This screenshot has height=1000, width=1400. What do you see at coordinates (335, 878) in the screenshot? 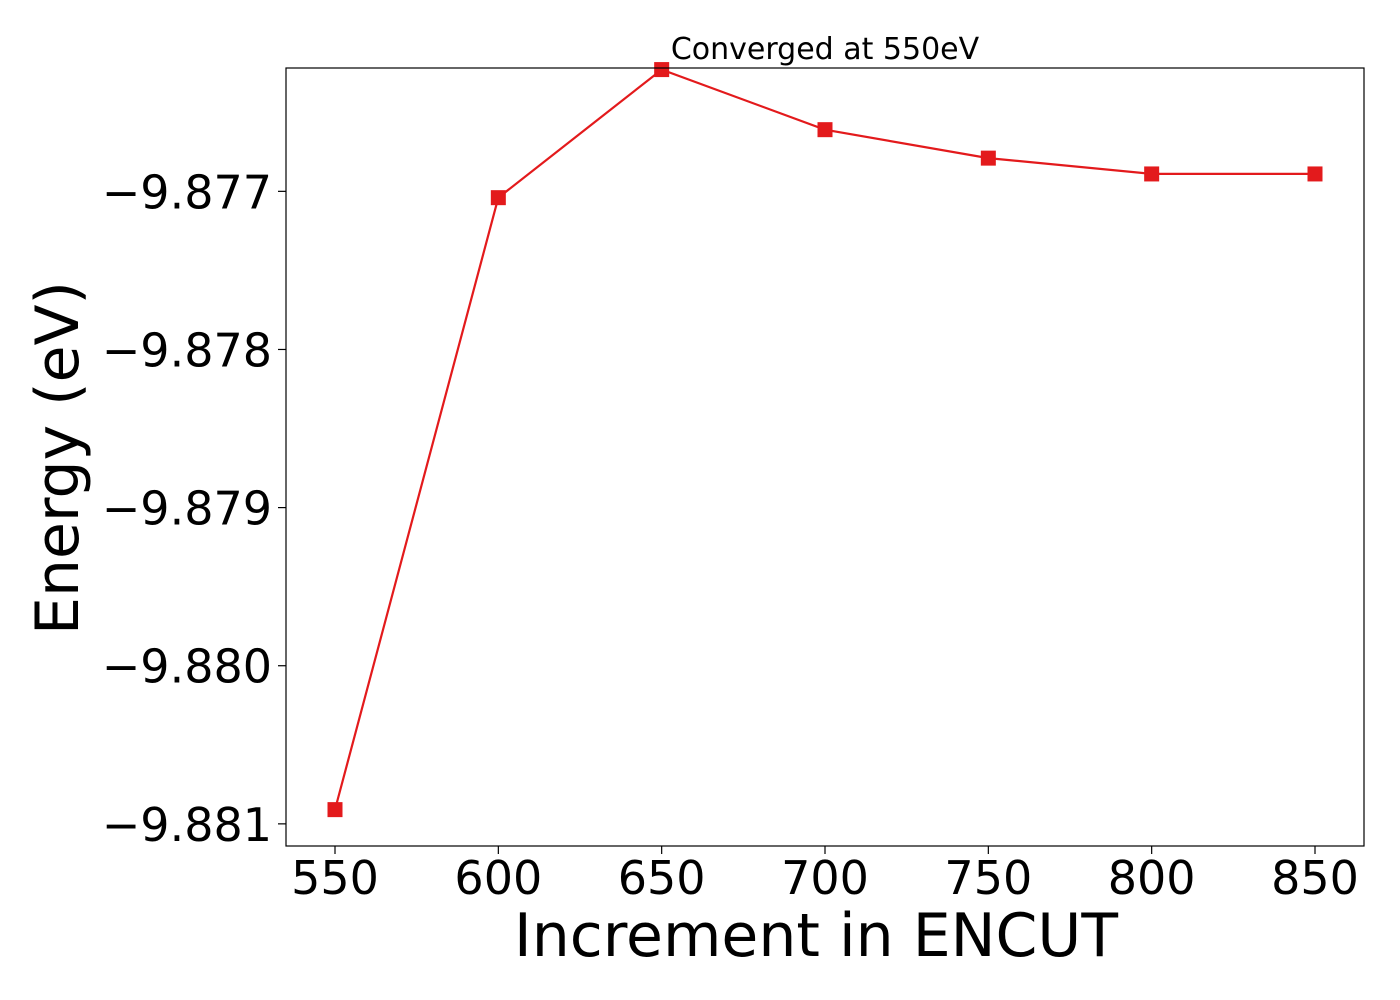
I see `x-tick-label: 550` at bounding box center [335, 878].